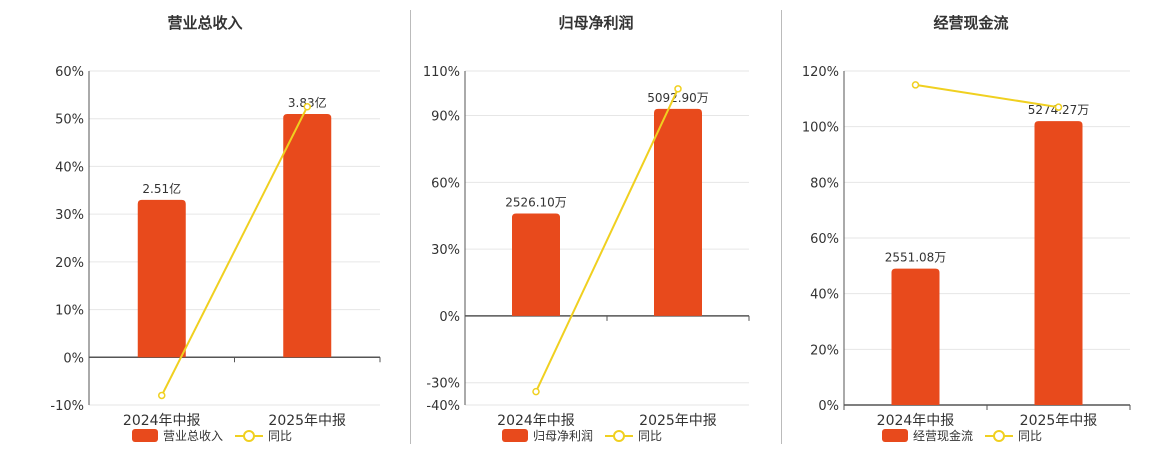 This screenshot has height=450, width=1160. I want to click on chart-legend: 归母净利润 同比, so click(582, 435).